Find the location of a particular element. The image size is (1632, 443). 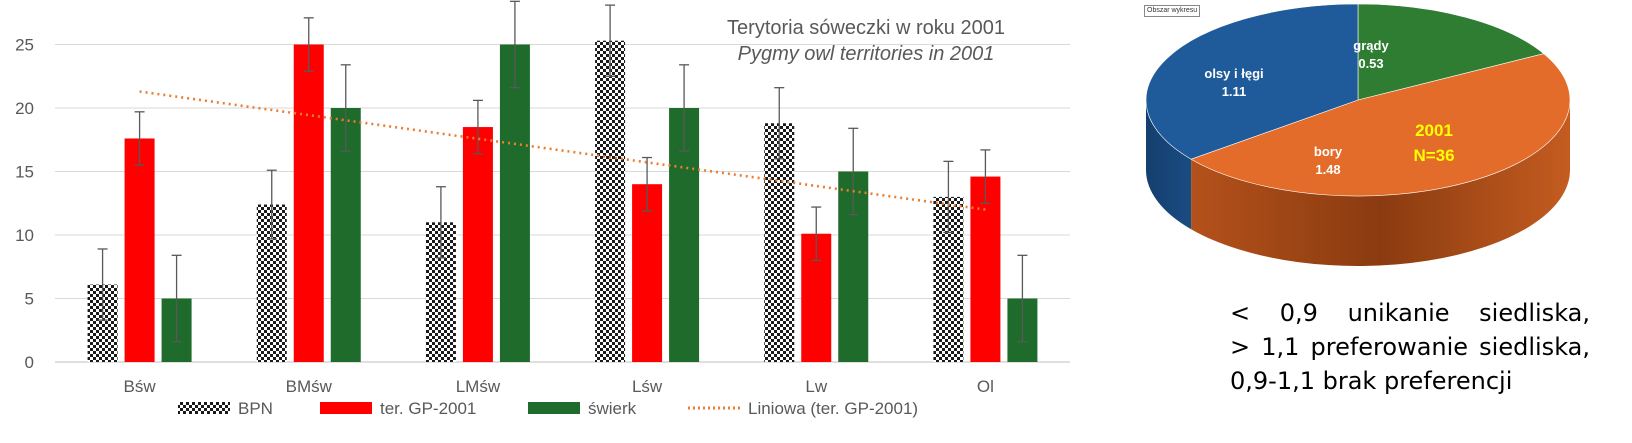

note-line-1: < 0,9 unikanie siedliska, is located at coordinates (1410, 313).